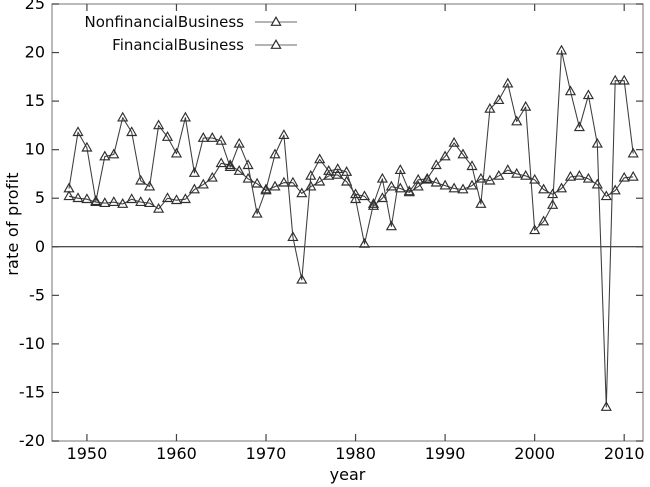 This screenshot has width=650, height=487. Describe the element at coordinates (164, 21) in the screenshot. I see `legend-label-nonfinancial: NonfinancialBusiness` at that location.